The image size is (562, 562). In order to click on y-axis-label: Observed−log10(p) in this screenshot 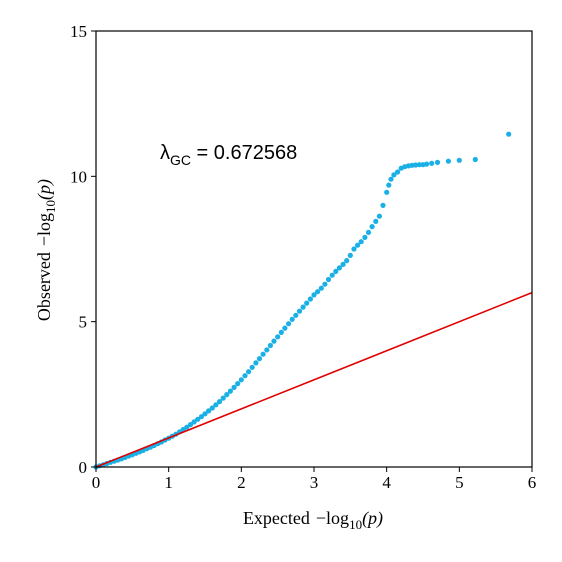, I will do `click(46, 250)`.